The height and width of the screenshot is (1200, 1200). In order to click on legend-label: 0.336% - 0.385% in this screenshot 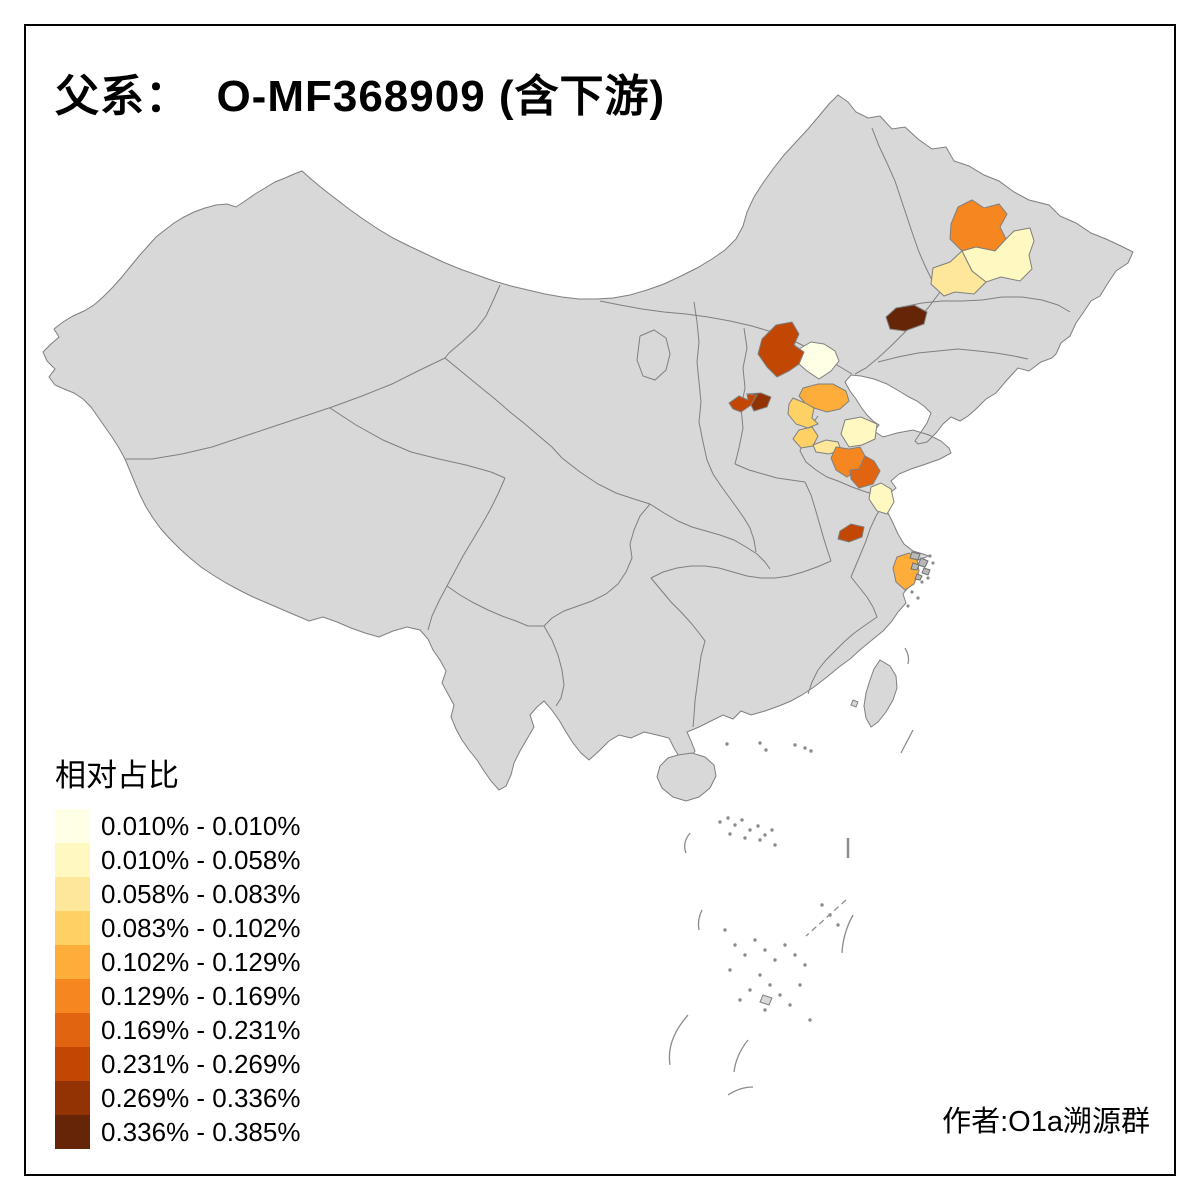, I will do `click(201, 1132)`.